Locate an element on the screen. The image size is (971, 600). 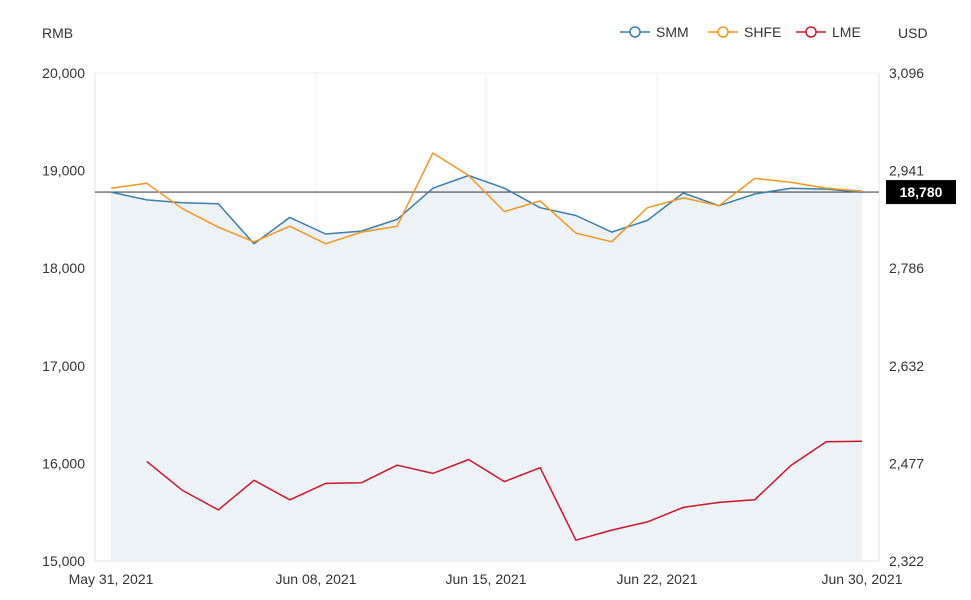
left-y-tick-label: 16,000 is located at coordinates (63, 463).